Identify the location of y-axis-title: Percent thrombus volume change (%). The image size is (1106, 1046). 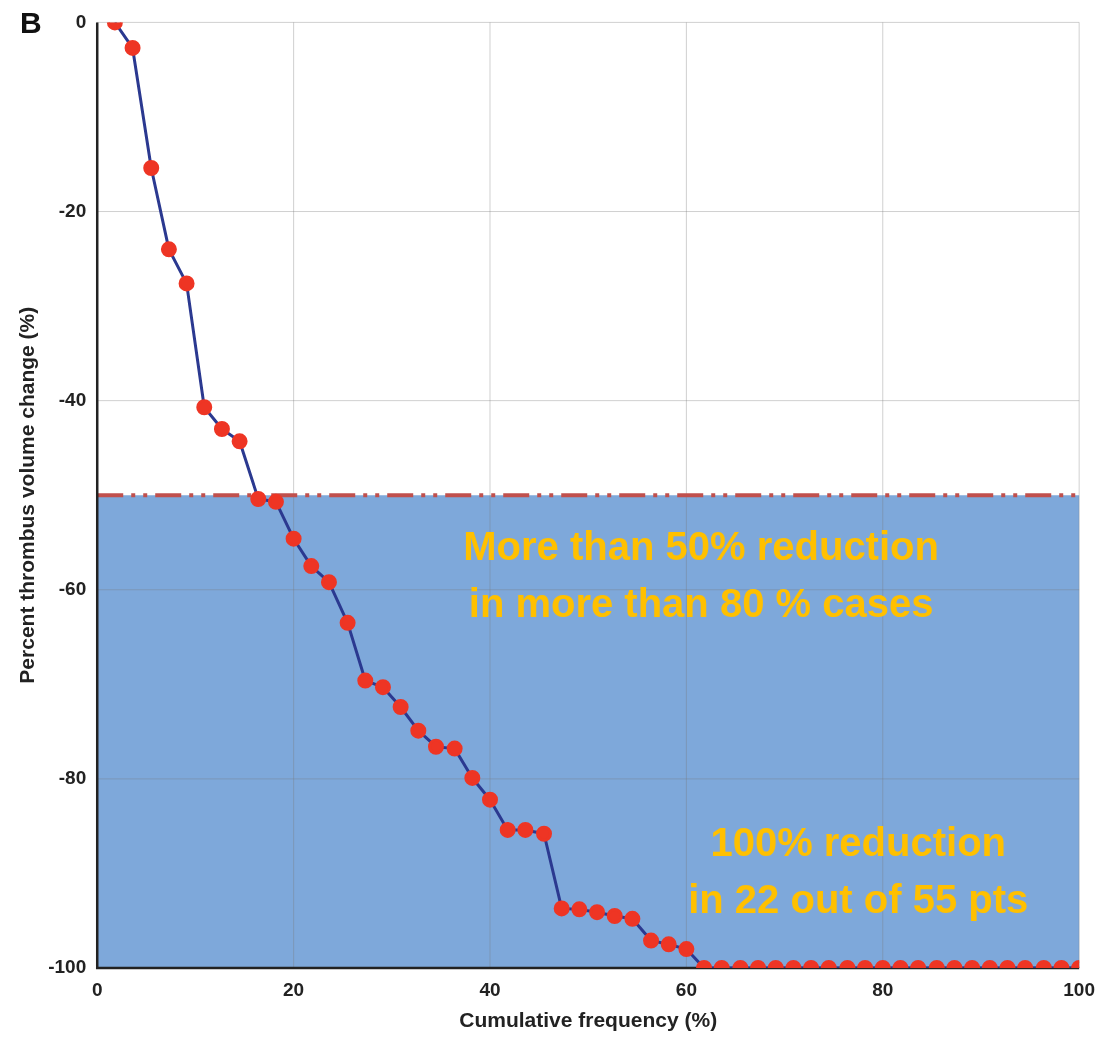
(27, 495).